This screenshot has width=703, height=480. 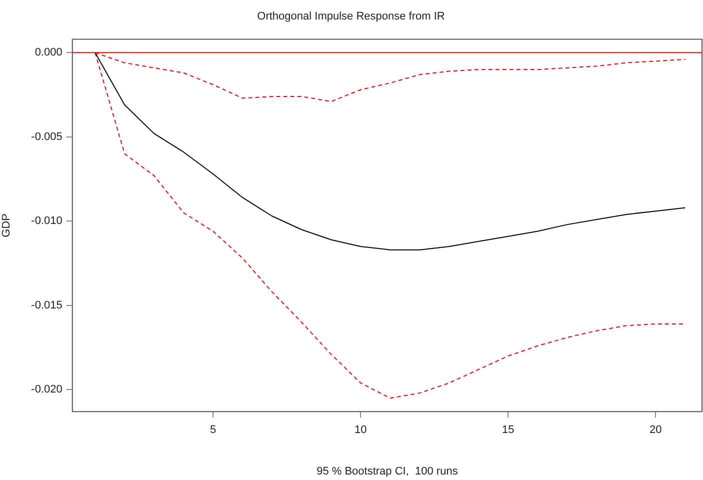 I want to click on chart-title: Orthogonal Impulse Response from IR, so click(x=351, y=16).